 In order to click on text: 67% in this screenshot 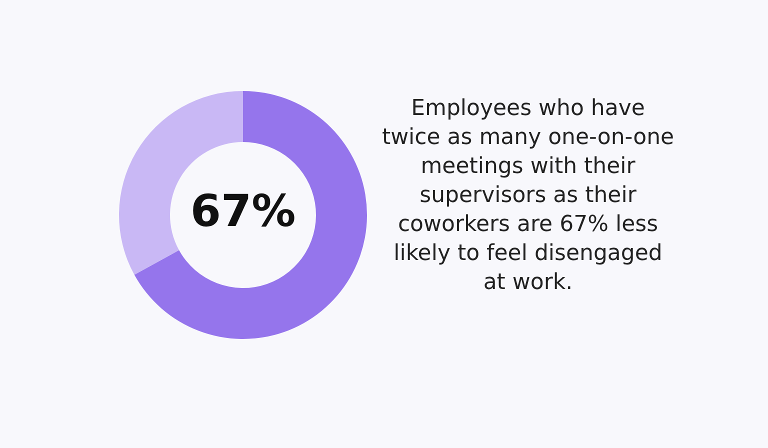, I will do `click(243, 211)`.